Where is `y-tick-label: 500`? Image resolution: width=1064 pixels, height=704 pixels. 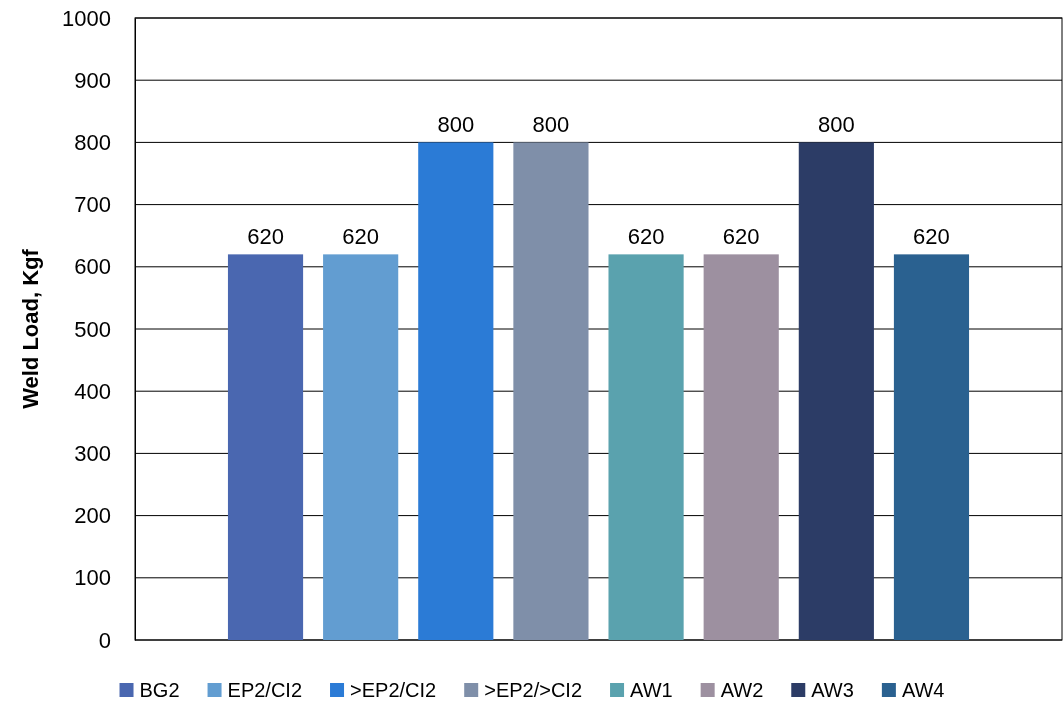 y-tick-label: 500 is located at coordinates (92, 329).